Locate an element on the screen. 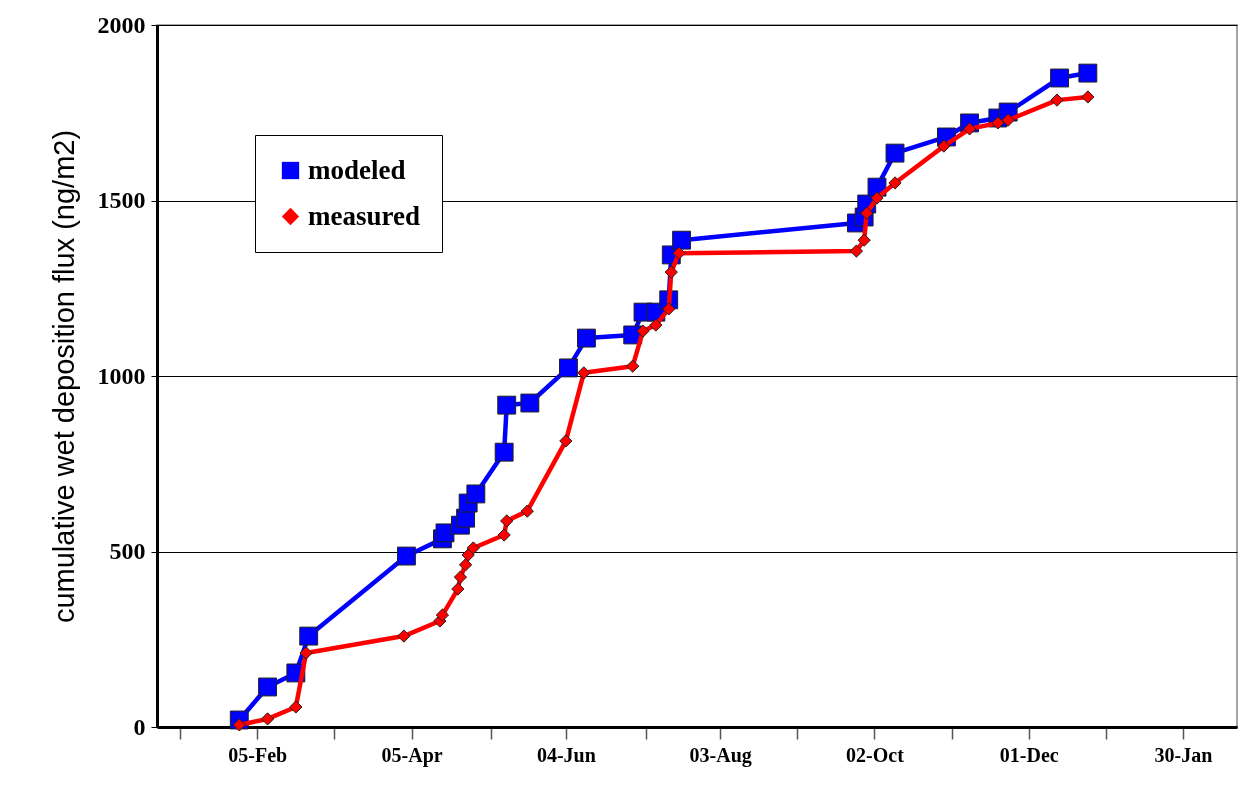  x-tick-label: 04-Jun is located at coordinates (566, 754).